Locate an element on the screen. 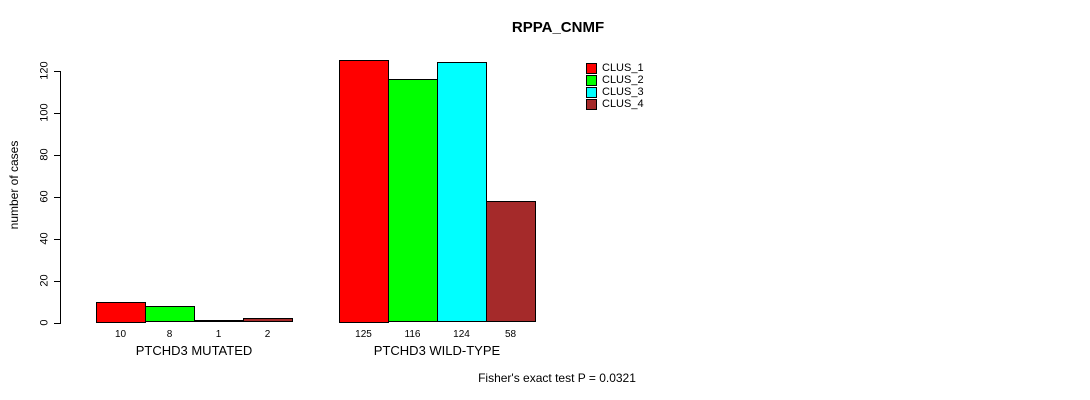  chart-title: RPPA_CNMF is located at coordinates (558, 27).